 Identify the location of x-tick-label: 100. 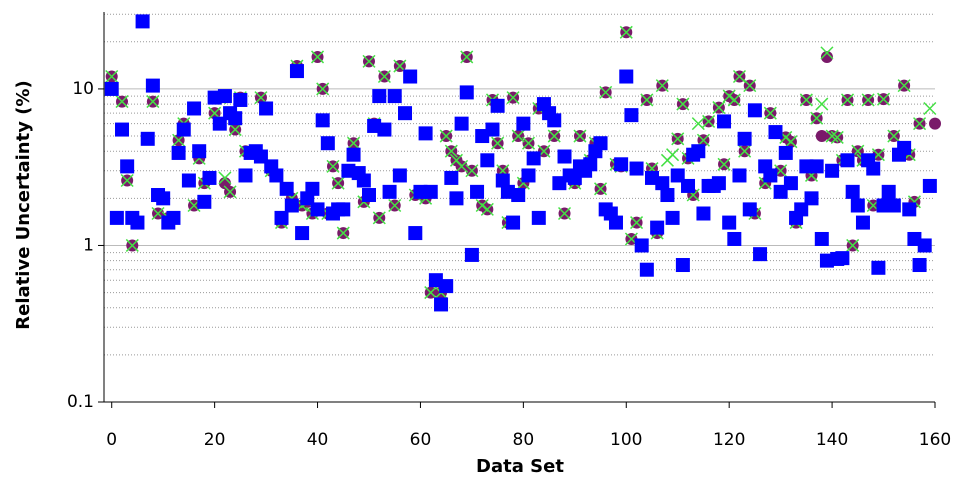
(626, 440).